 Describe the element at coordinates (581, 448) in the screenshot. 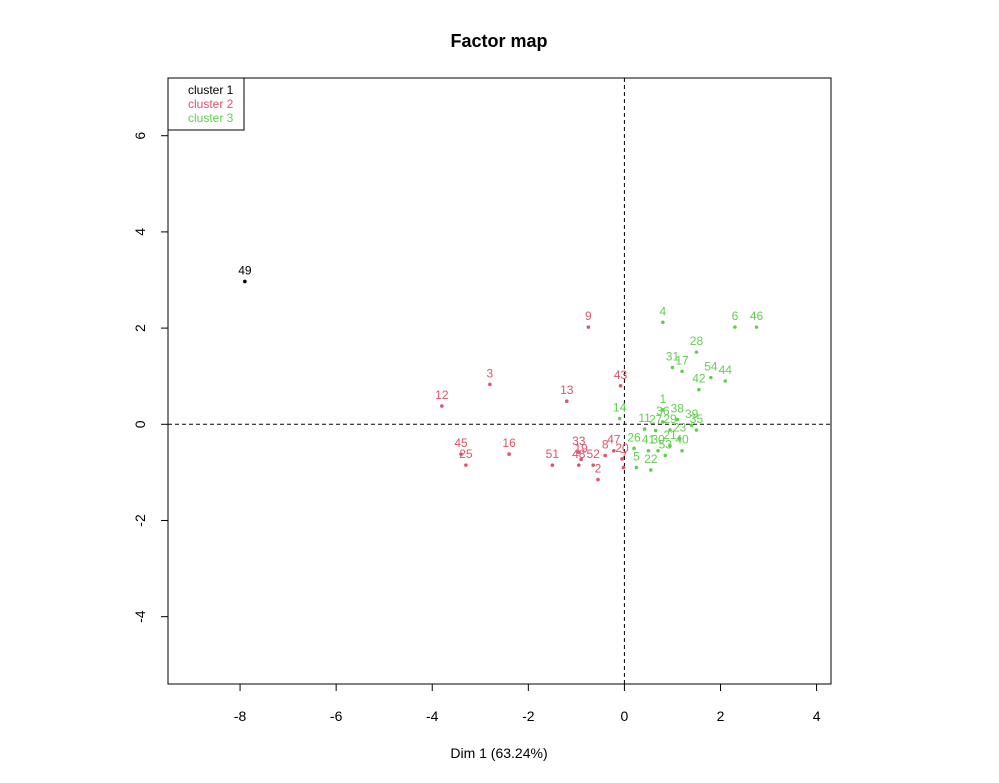

I see `point-label: 19` at that location.